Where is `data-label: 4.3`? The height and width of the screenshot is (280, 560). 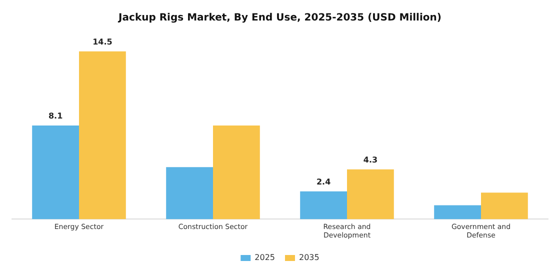 data-label: 4.3 is located at coordinates (370, 160).